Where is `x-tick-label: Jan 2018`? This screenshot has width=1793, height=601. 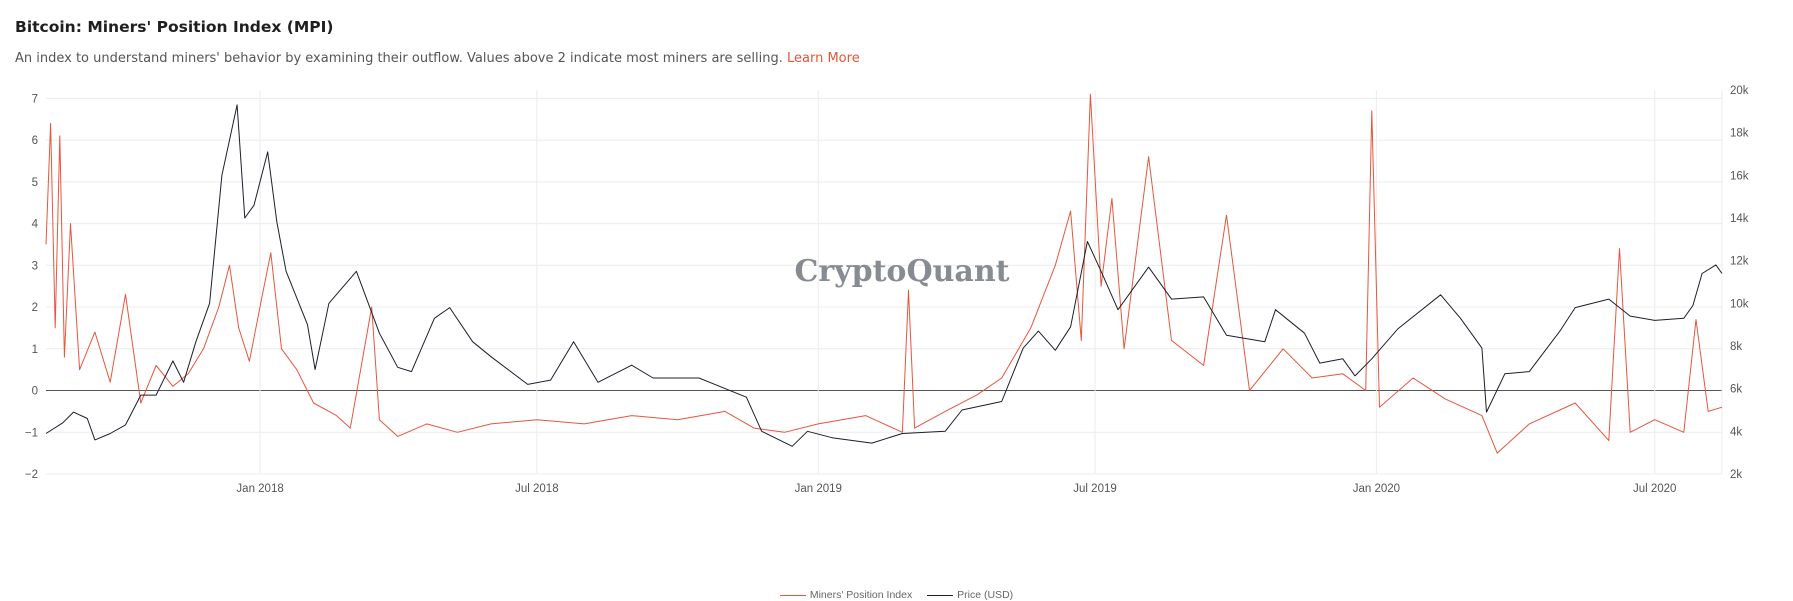
x-tick-label: Jan 2018 is located at coordinates (259, 489).